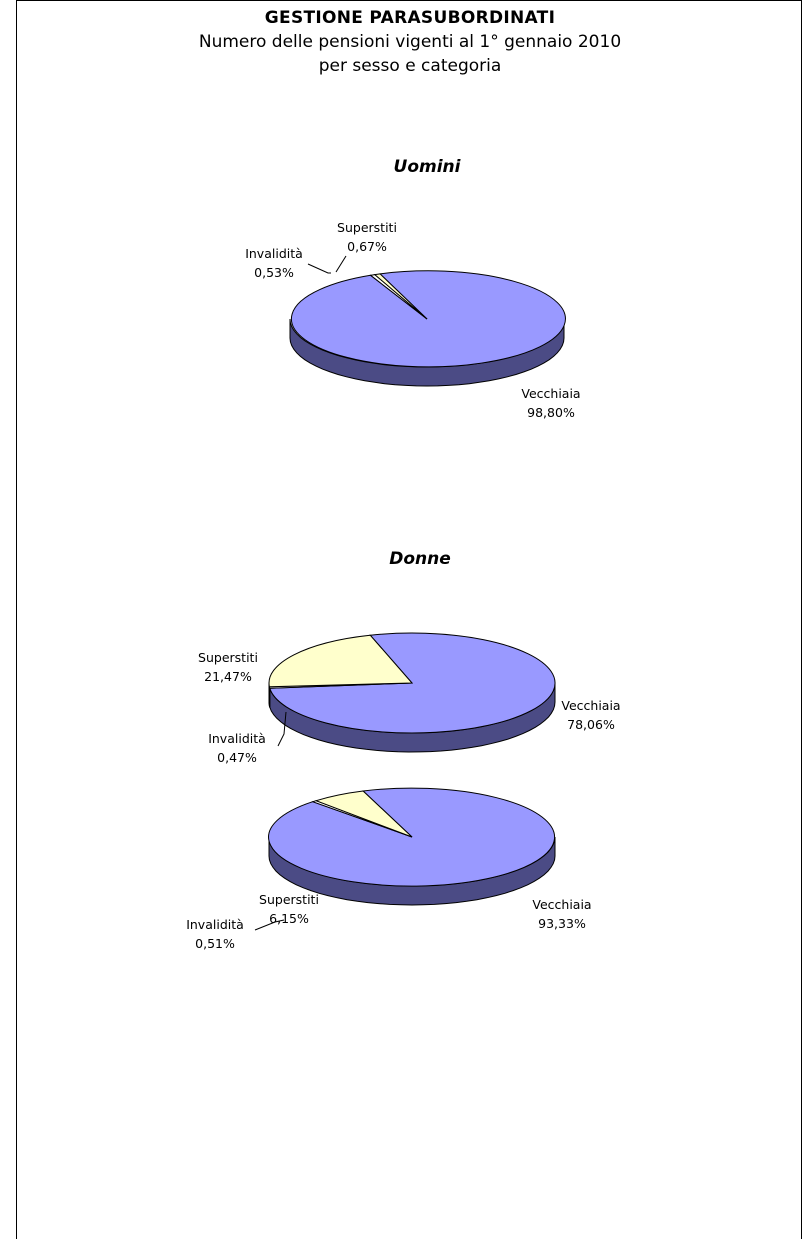  Describe the element at coordinates (591, 724) in the screenshot. I see `data-label-pct-donne-vecchiaia: 78,06%` at that location.